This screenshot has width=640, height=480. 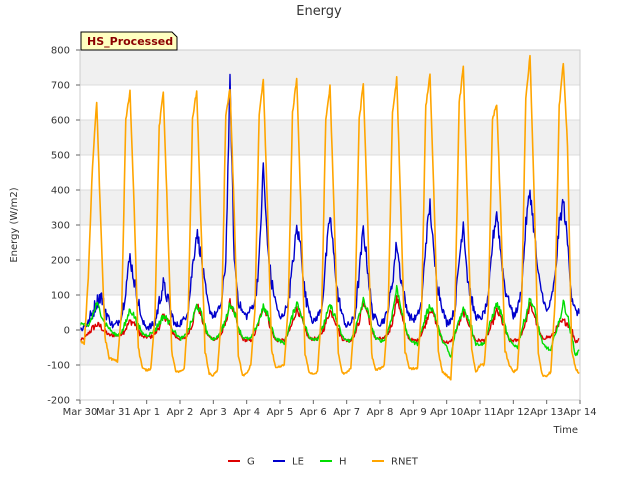 What do you see at coordinates (180, 412) in the screenshot?
I see `x-tick-label: Apr 2` at bounding box center [180, 412].